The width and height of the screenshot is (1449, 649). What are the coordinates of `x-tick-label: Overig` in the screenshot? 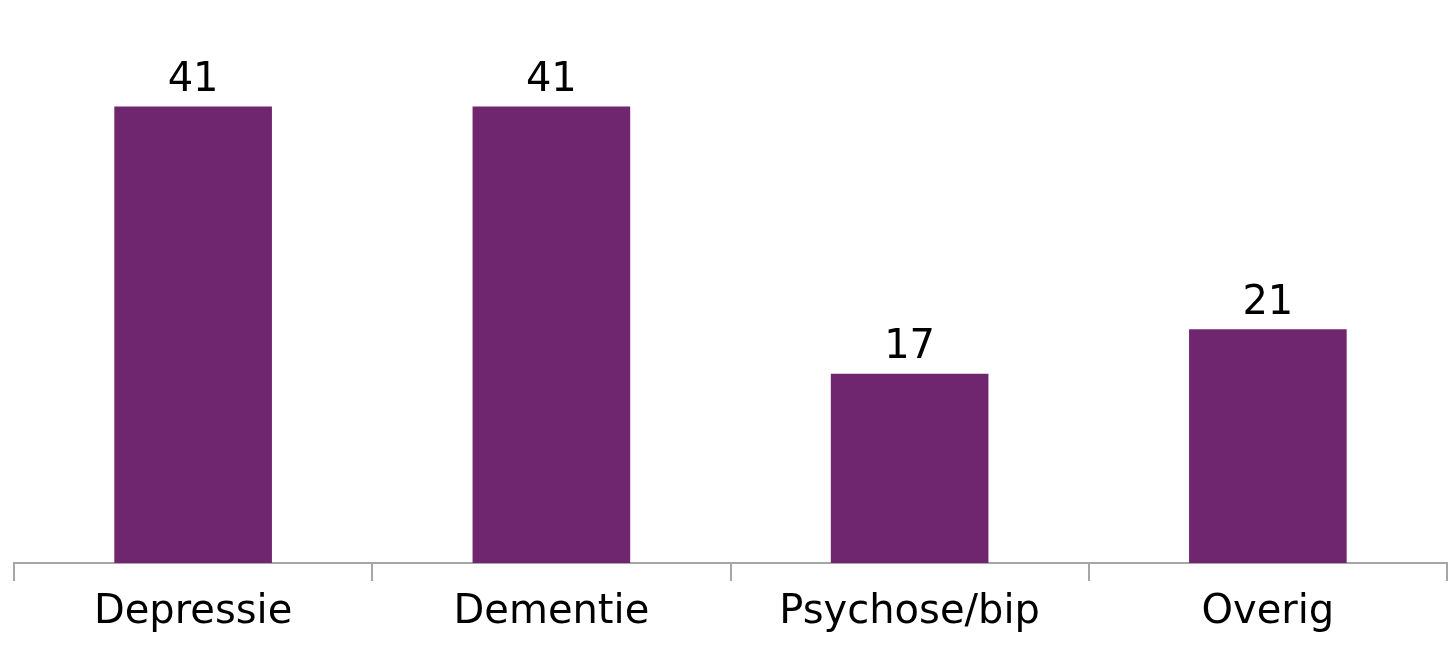 It's located at (1268, 609).